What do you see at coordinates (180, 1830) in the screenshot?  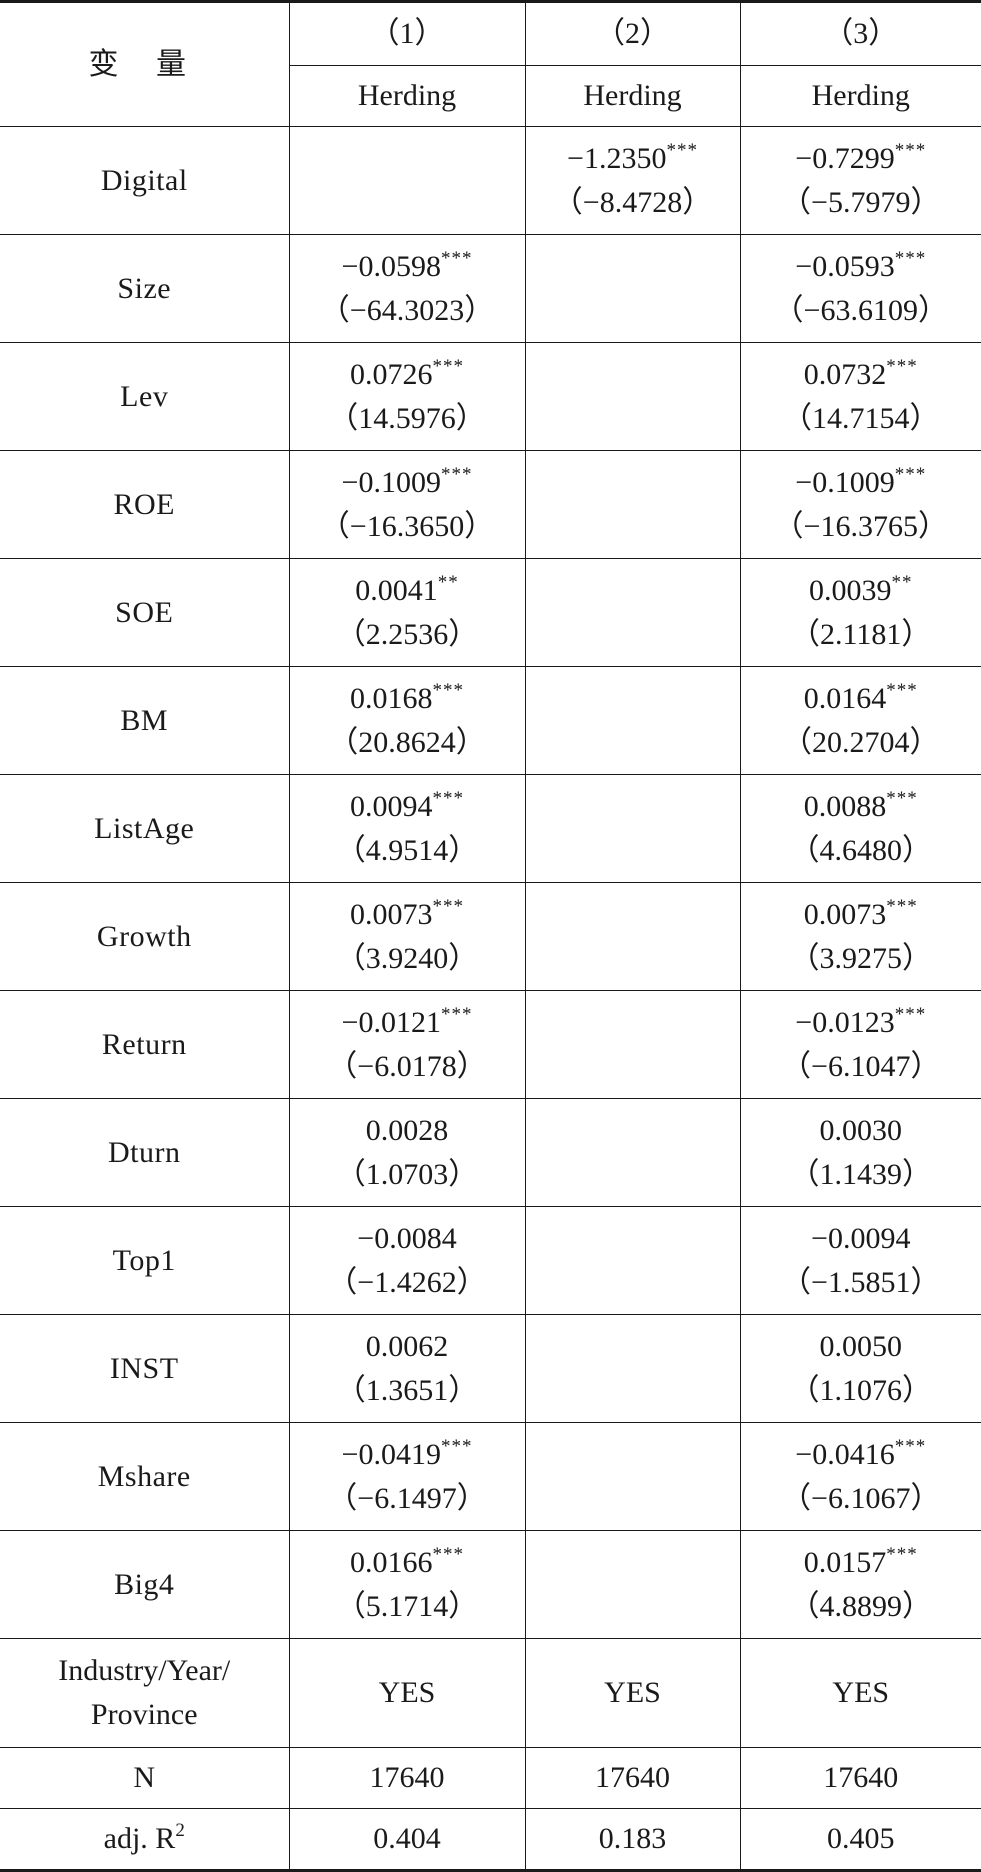 I see `adj-r2-superscript: 2` at bounding box center [180, 1830].